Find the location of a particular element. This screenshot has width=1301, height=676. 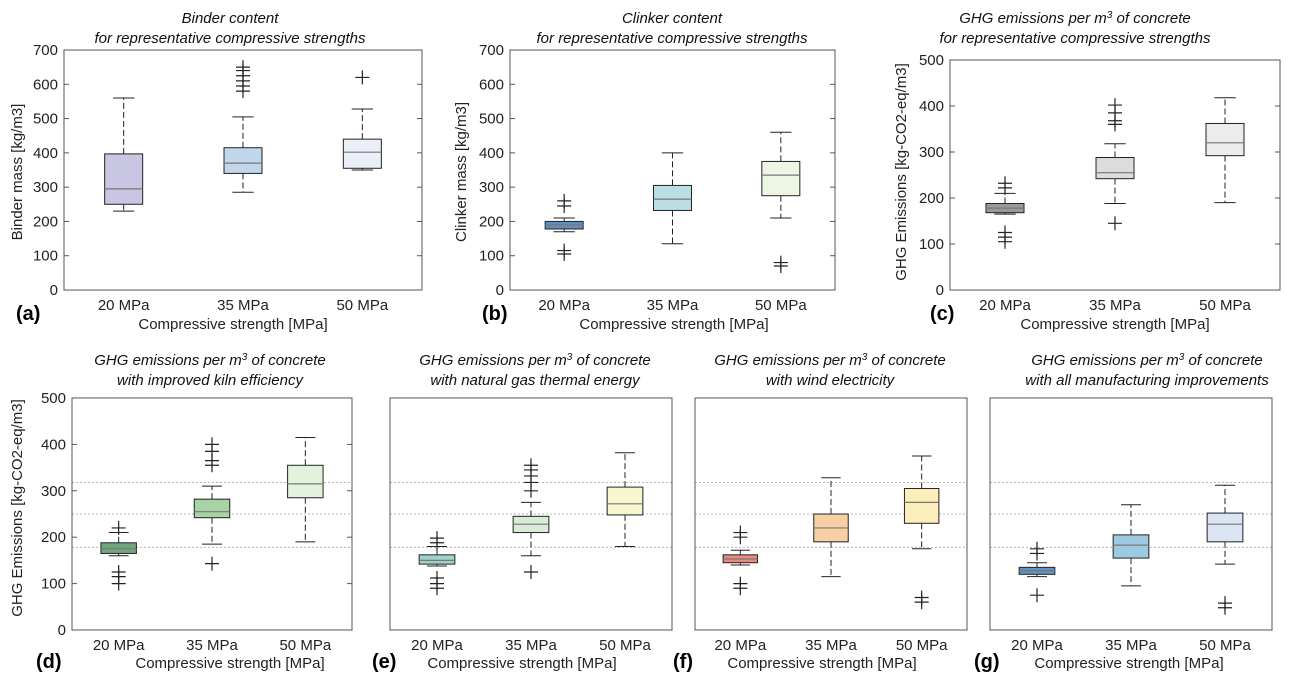

panel-e-20-mpa-iqr-box is located at coordinates (437, 559).